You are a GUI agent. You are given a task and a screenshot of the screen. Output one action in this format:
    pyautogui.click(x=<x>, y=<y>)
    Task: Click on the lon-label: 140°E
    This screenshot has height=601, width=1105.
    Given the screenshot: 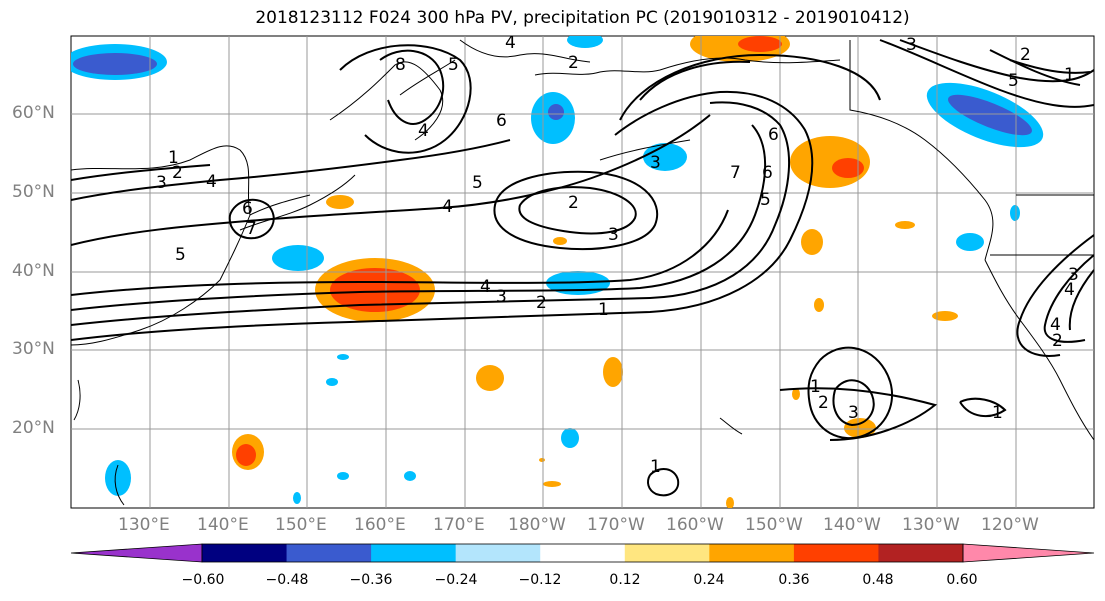 What is the action you would take?
    pyautogui.click(x=223, y=525)
    